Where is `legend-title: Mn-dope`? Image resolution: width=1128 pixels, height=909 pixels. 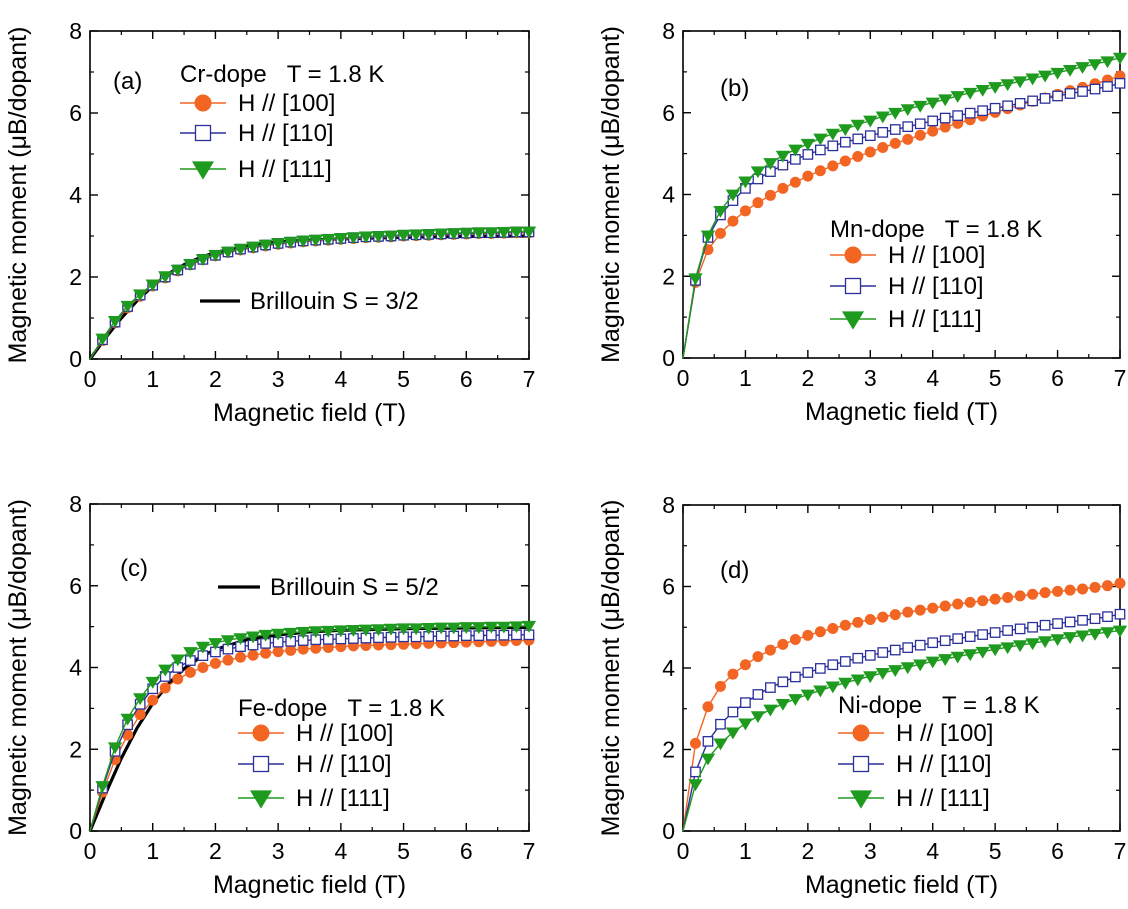 legend-title: Mn-dope is located at coordinates (877, 229).